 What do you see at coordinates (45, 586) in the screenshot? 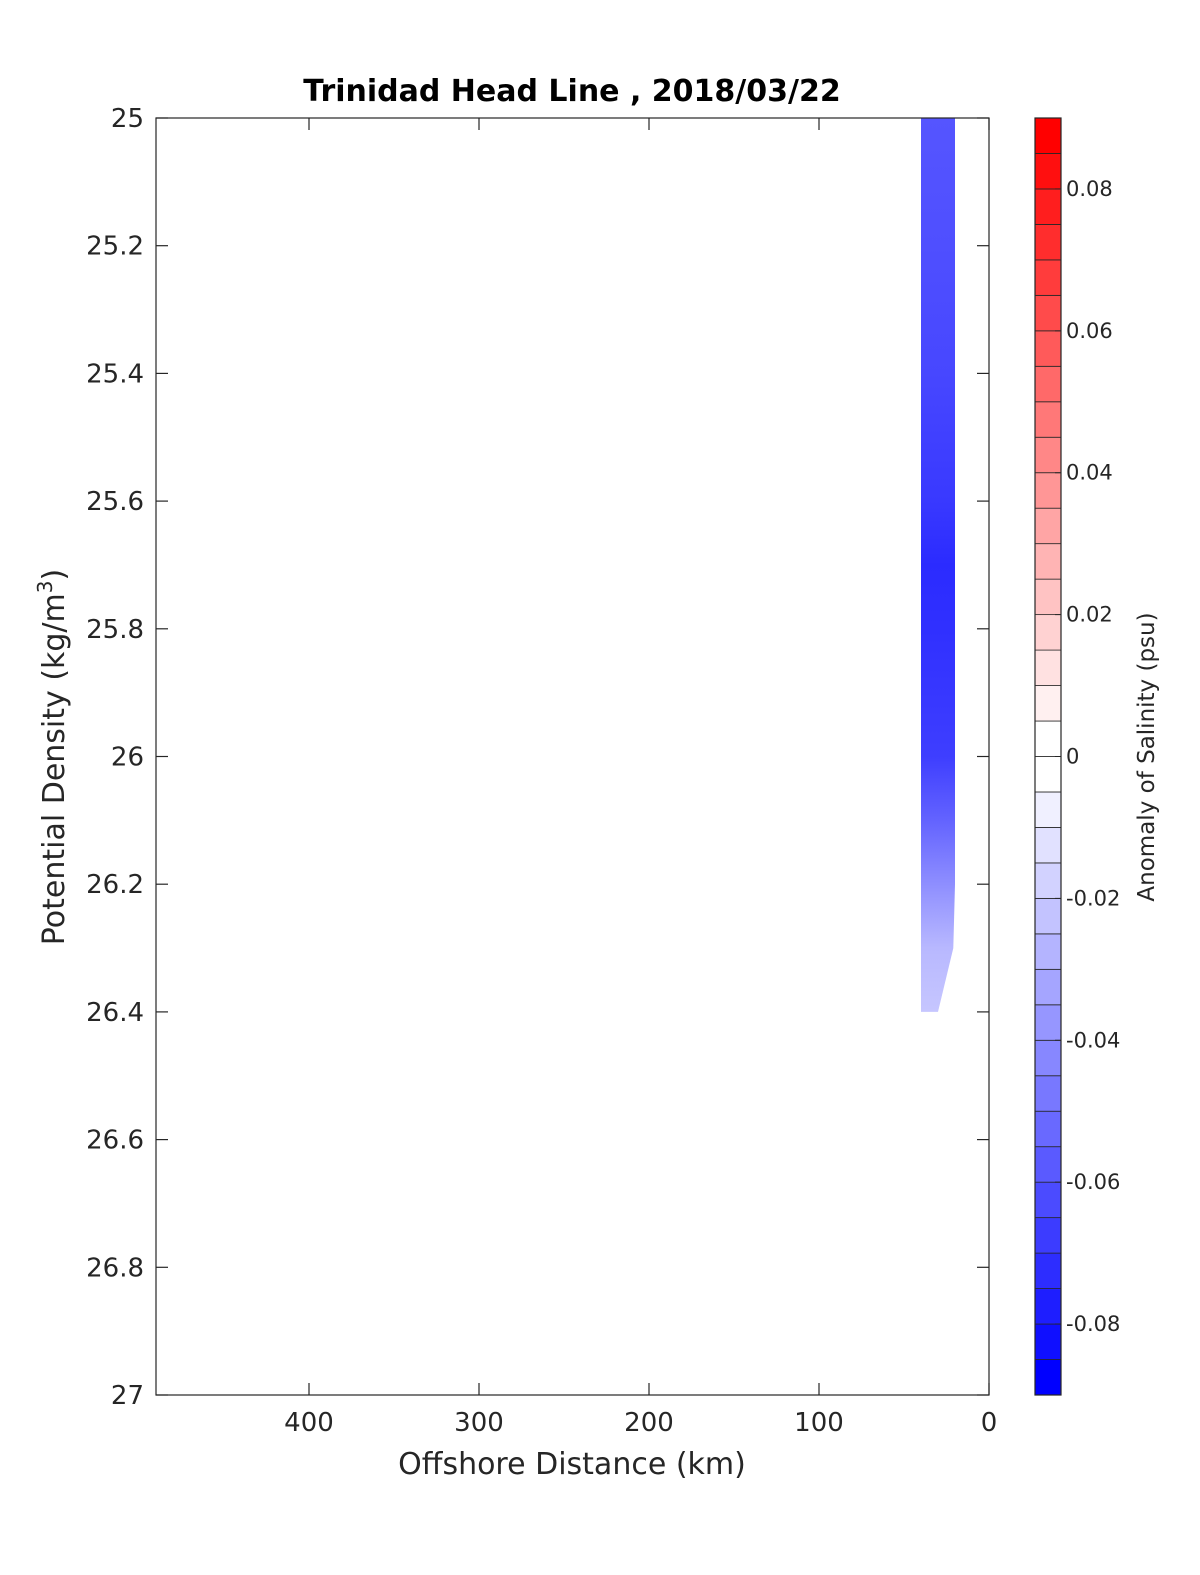
I see `y-axis-label-superscript: 3` at bounding box center [45, 586].